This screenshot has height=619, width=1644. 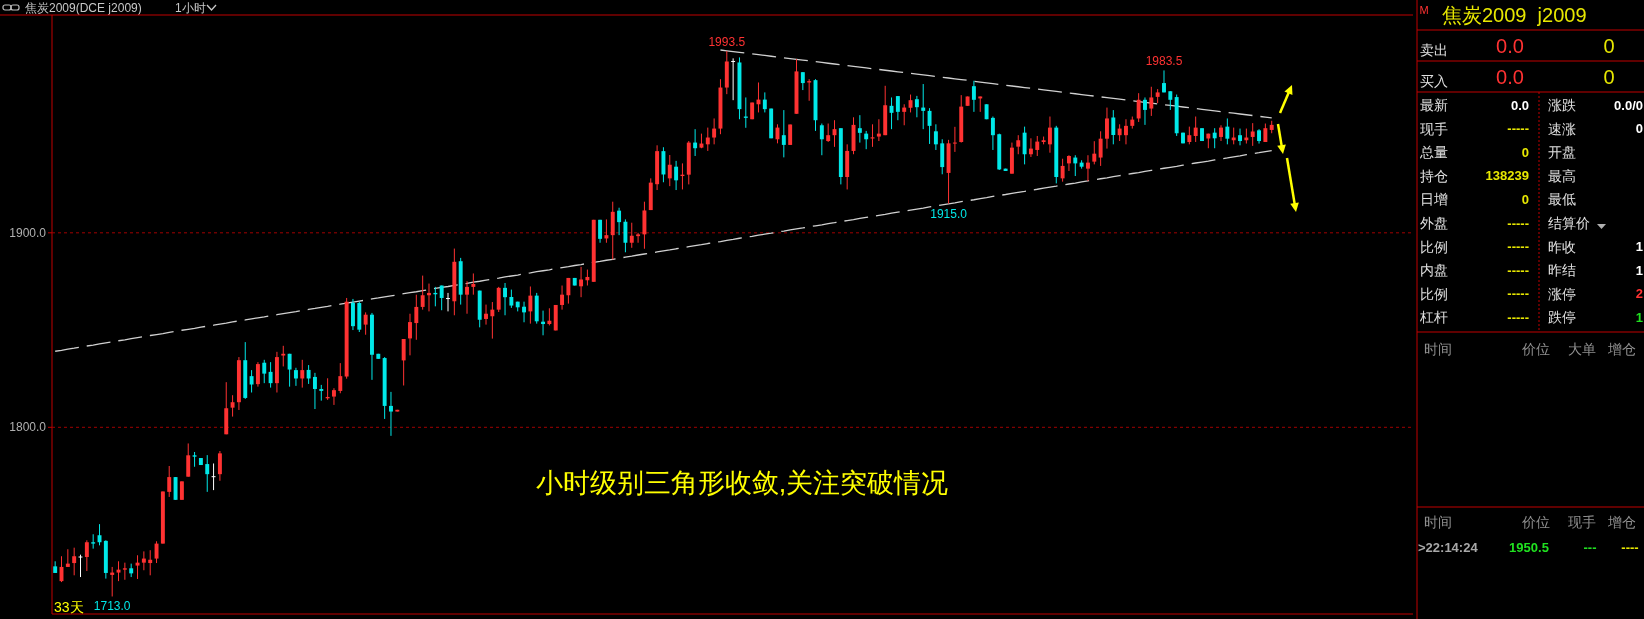 What do you see at coordinates (1621, 522) in the screenshot?
I see `text: 增仓` at bounding box center [1621, 522].